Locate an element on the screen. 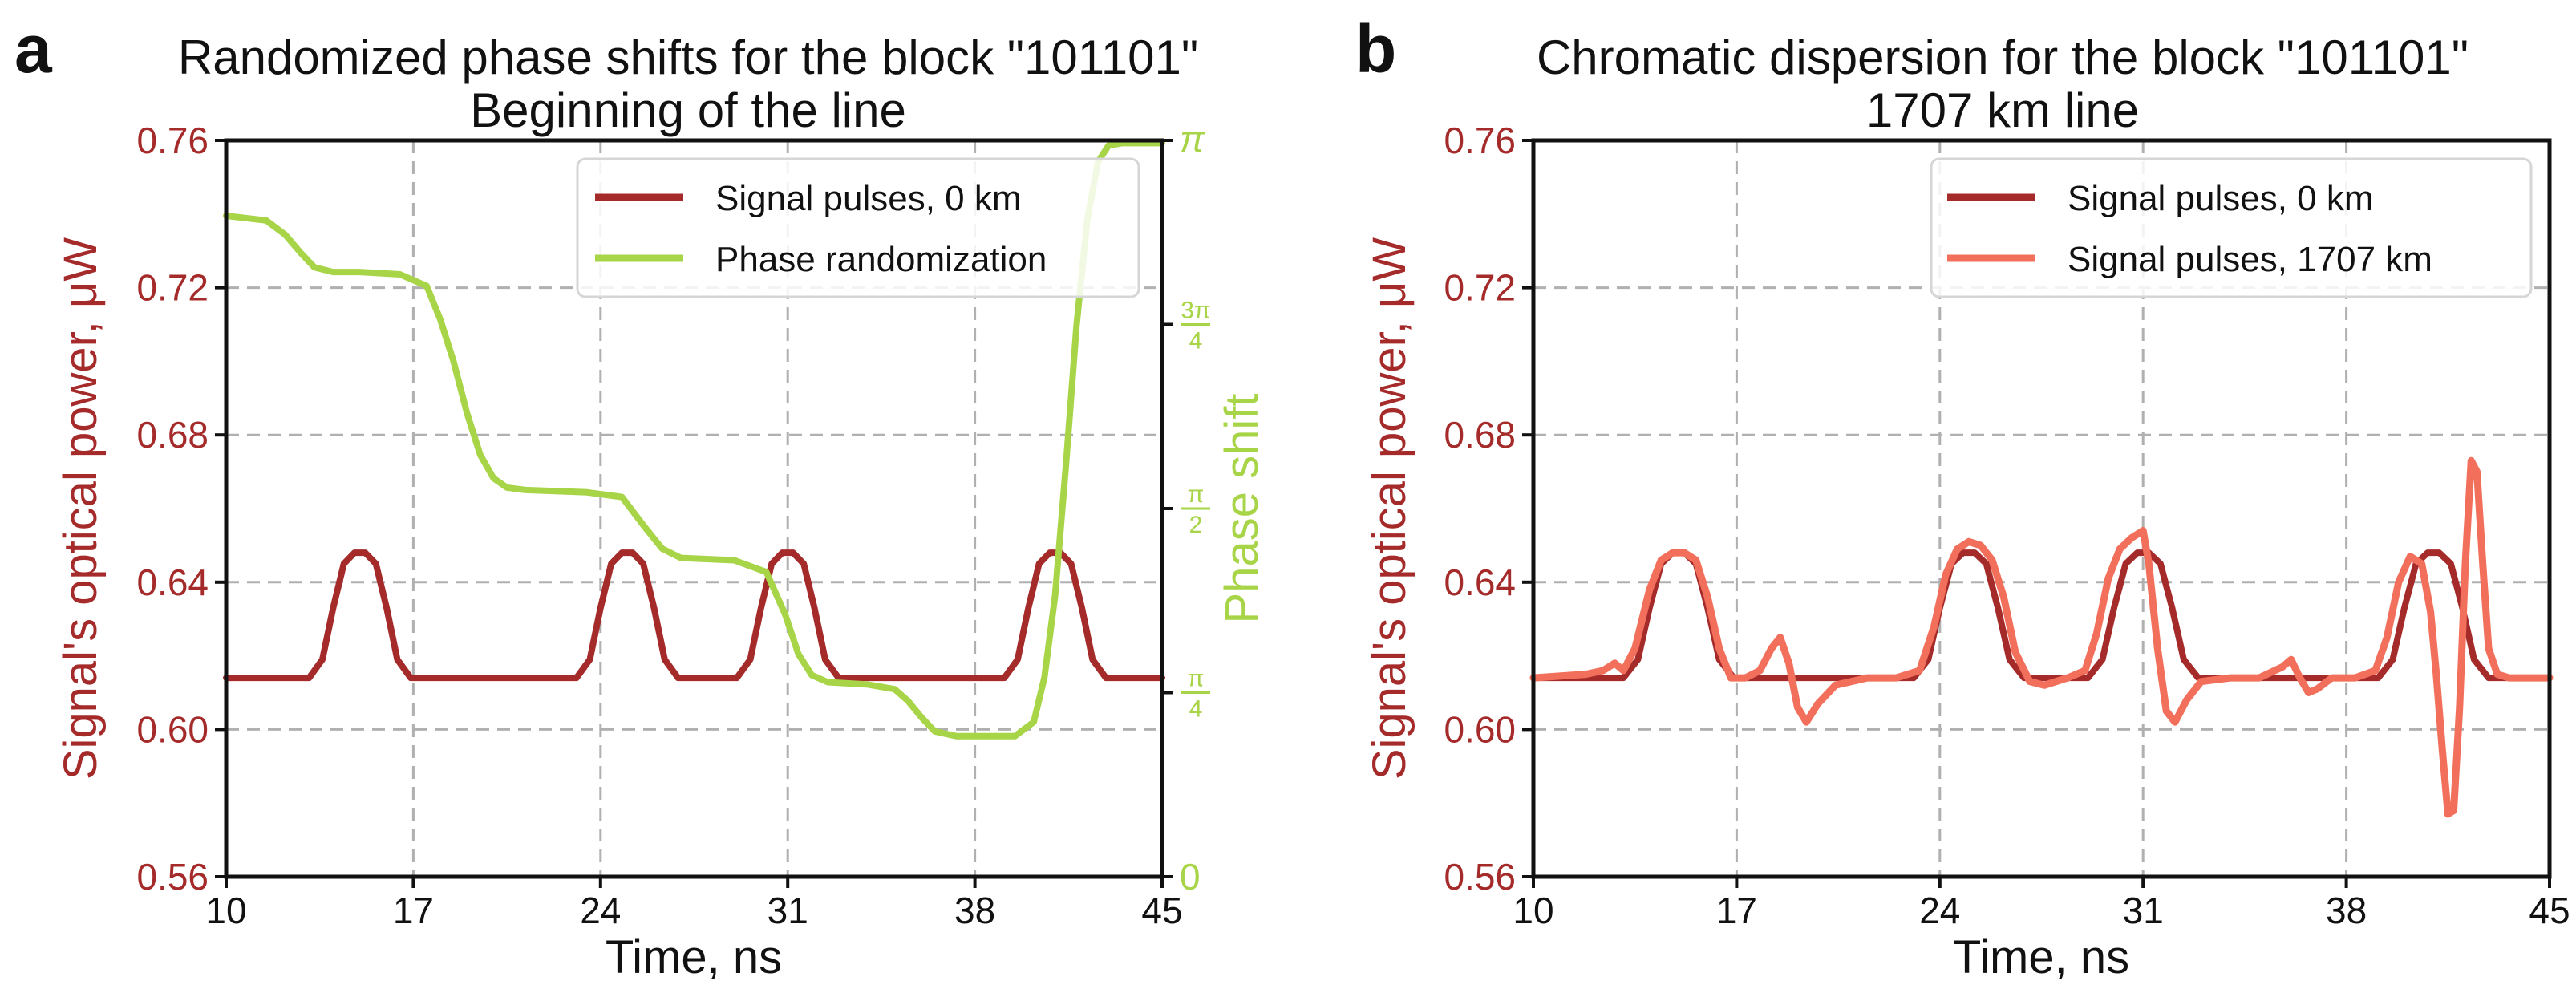 This screenshot has height=989, width=2576. panel-a-right-y-label: Phase shift is located at coordinates (1242, 509).